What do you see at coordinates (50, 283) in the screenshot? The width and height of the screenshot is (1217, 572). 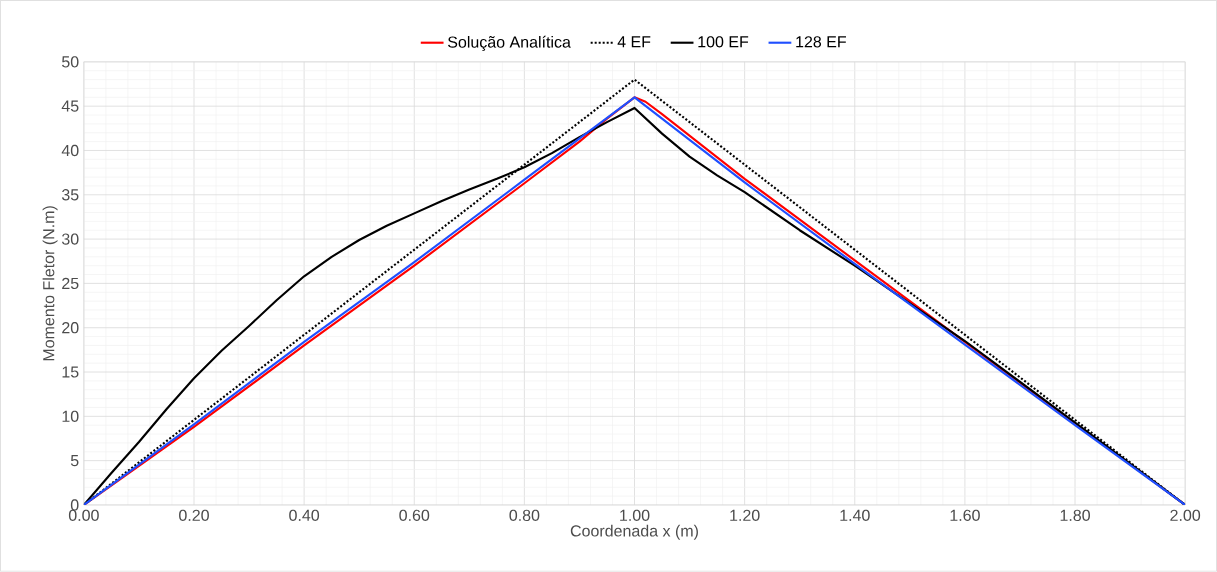 I see `y-axis-title: Momento Fletor (N.m)` at bounding box center [50, 283].